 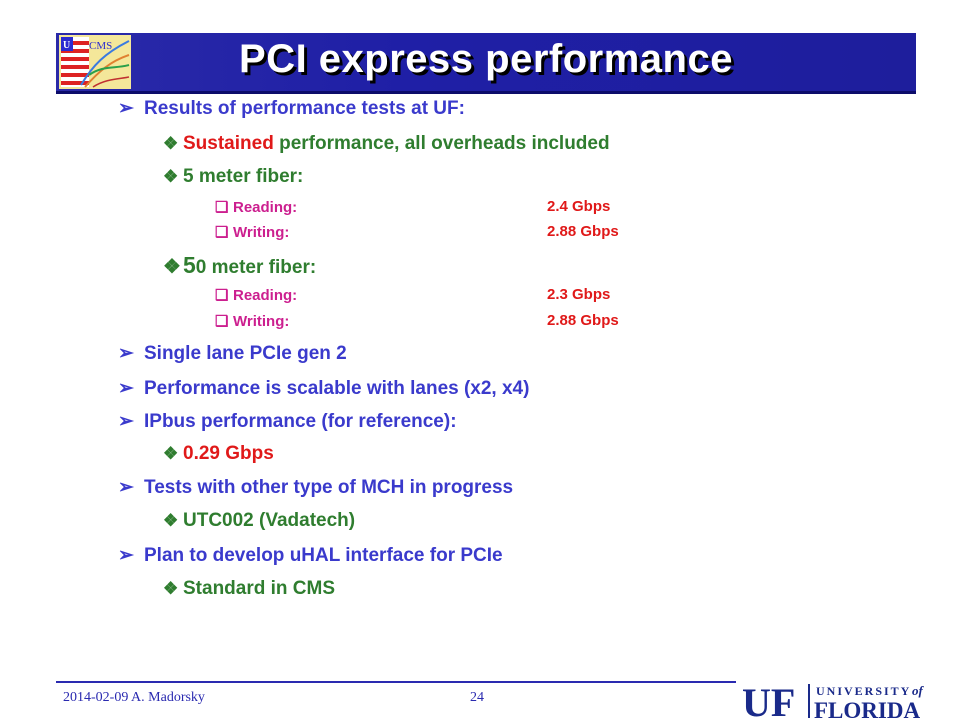 I want to click on title-bar: PCI express performance, so click(x=486, y=63).